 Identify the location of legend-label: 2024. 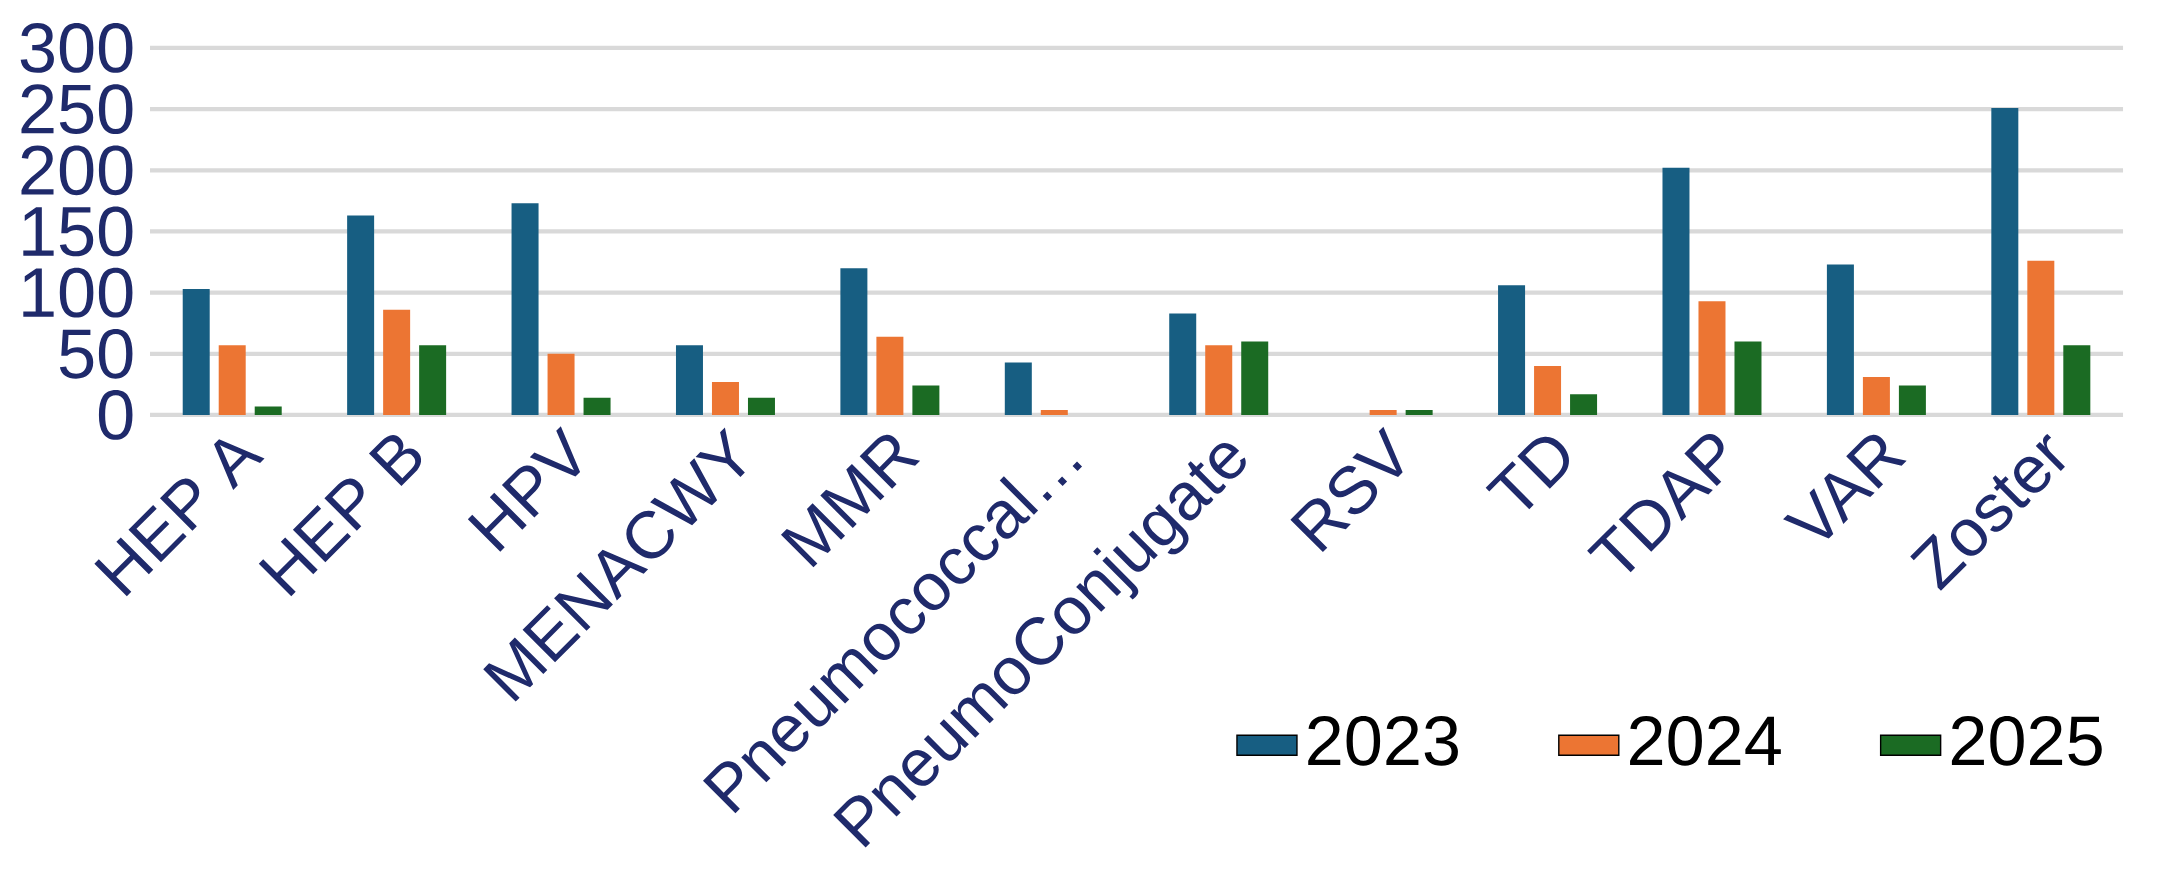
(1705, 741).